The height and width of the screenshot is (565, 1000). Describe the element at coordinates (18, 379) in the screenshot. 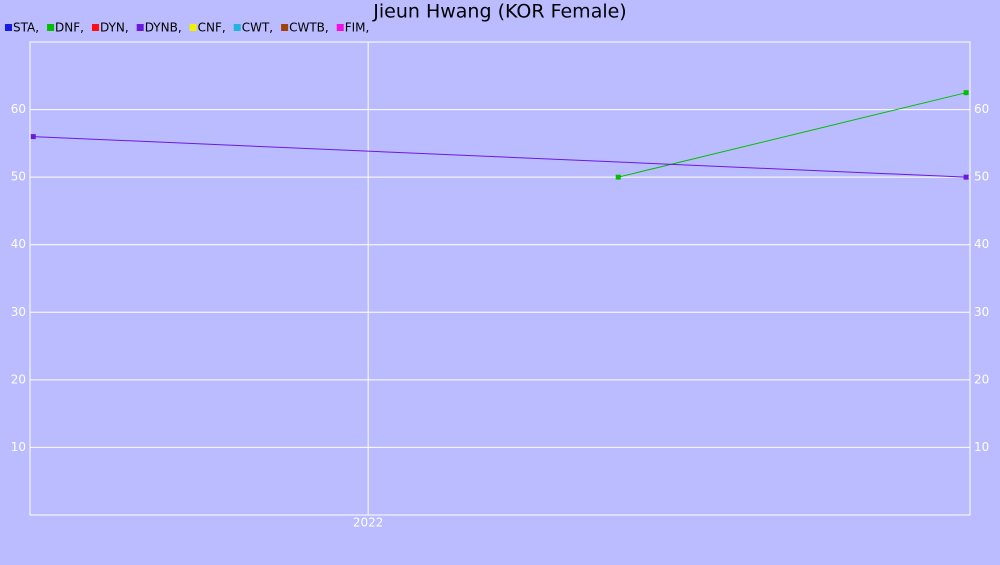

I see `y-tick-label: 20` at that location.